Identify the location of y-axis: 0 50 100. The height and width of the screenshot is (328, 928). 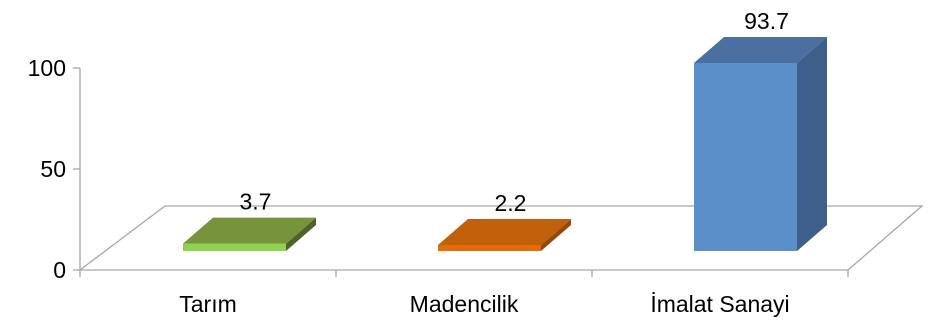
(54, 169).